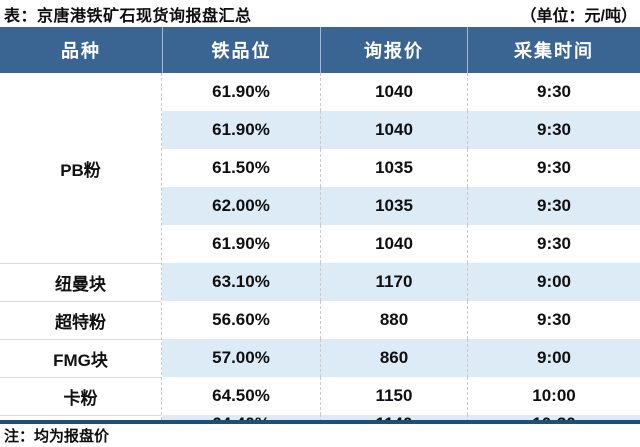  What do you see at coordinates (57, 436) in the screenshot?
I see `footnote: 注：均为报盘价` at bounding box center [57, 436].